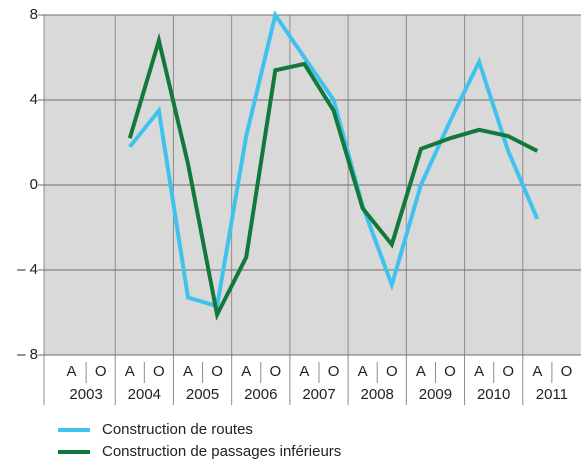  What do you see at coordinates (177, 429) in the screenshot?
I see `legend-label: Construction de routes` at bounding box center [177, 429].